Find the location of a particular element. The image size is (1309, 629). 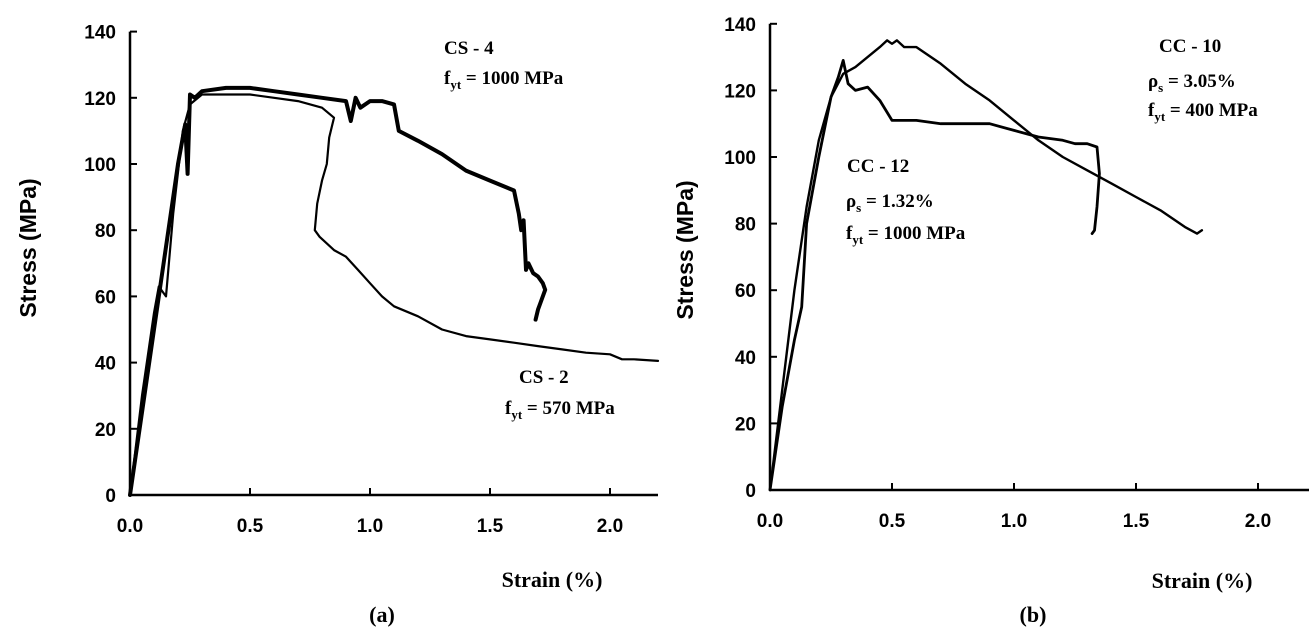

annotation-cc10-fyt: fyt = 400 MPa is located at coordinates (1203, 112).